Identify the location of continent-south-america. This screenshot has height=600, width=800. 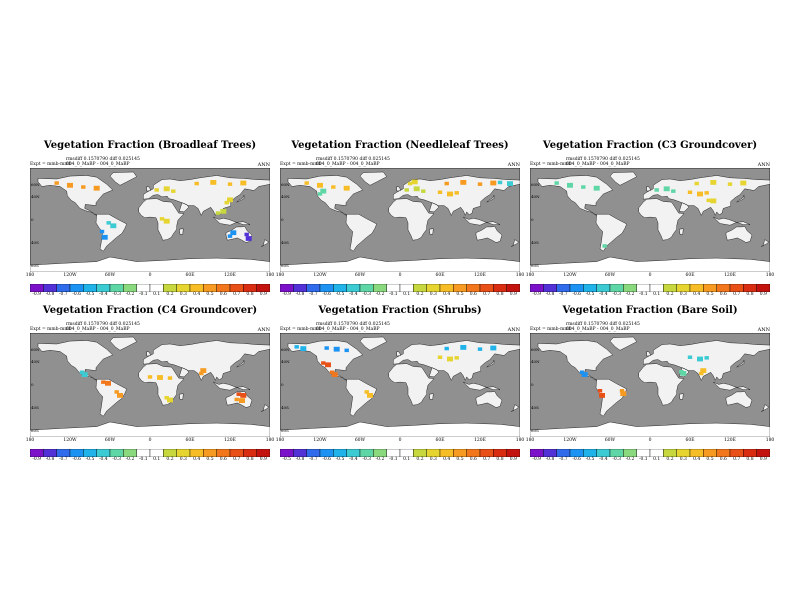
(361, 398).